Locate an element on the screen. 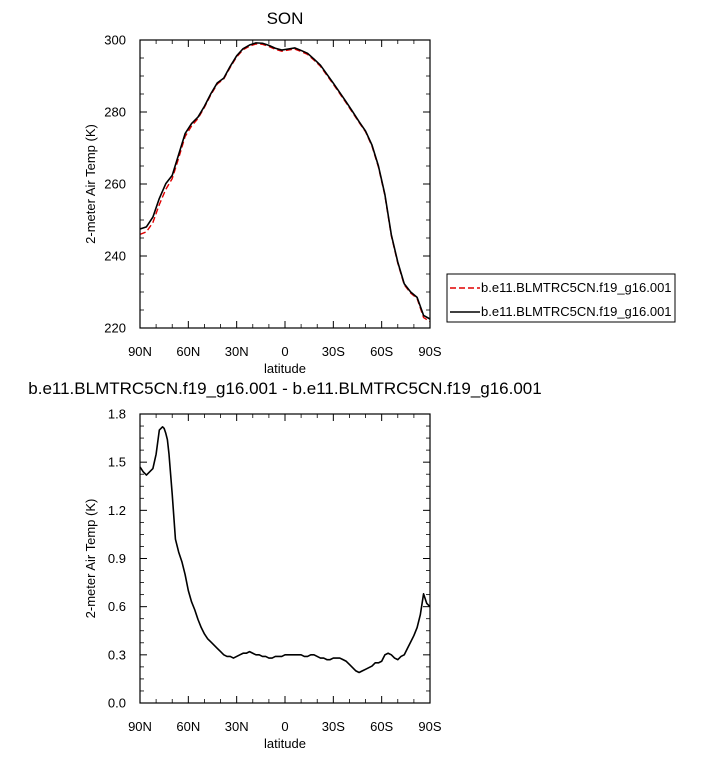 The height and width of the screenshot is (758, 723). y-tick-label: 300 is located at coordinates (115, 40).